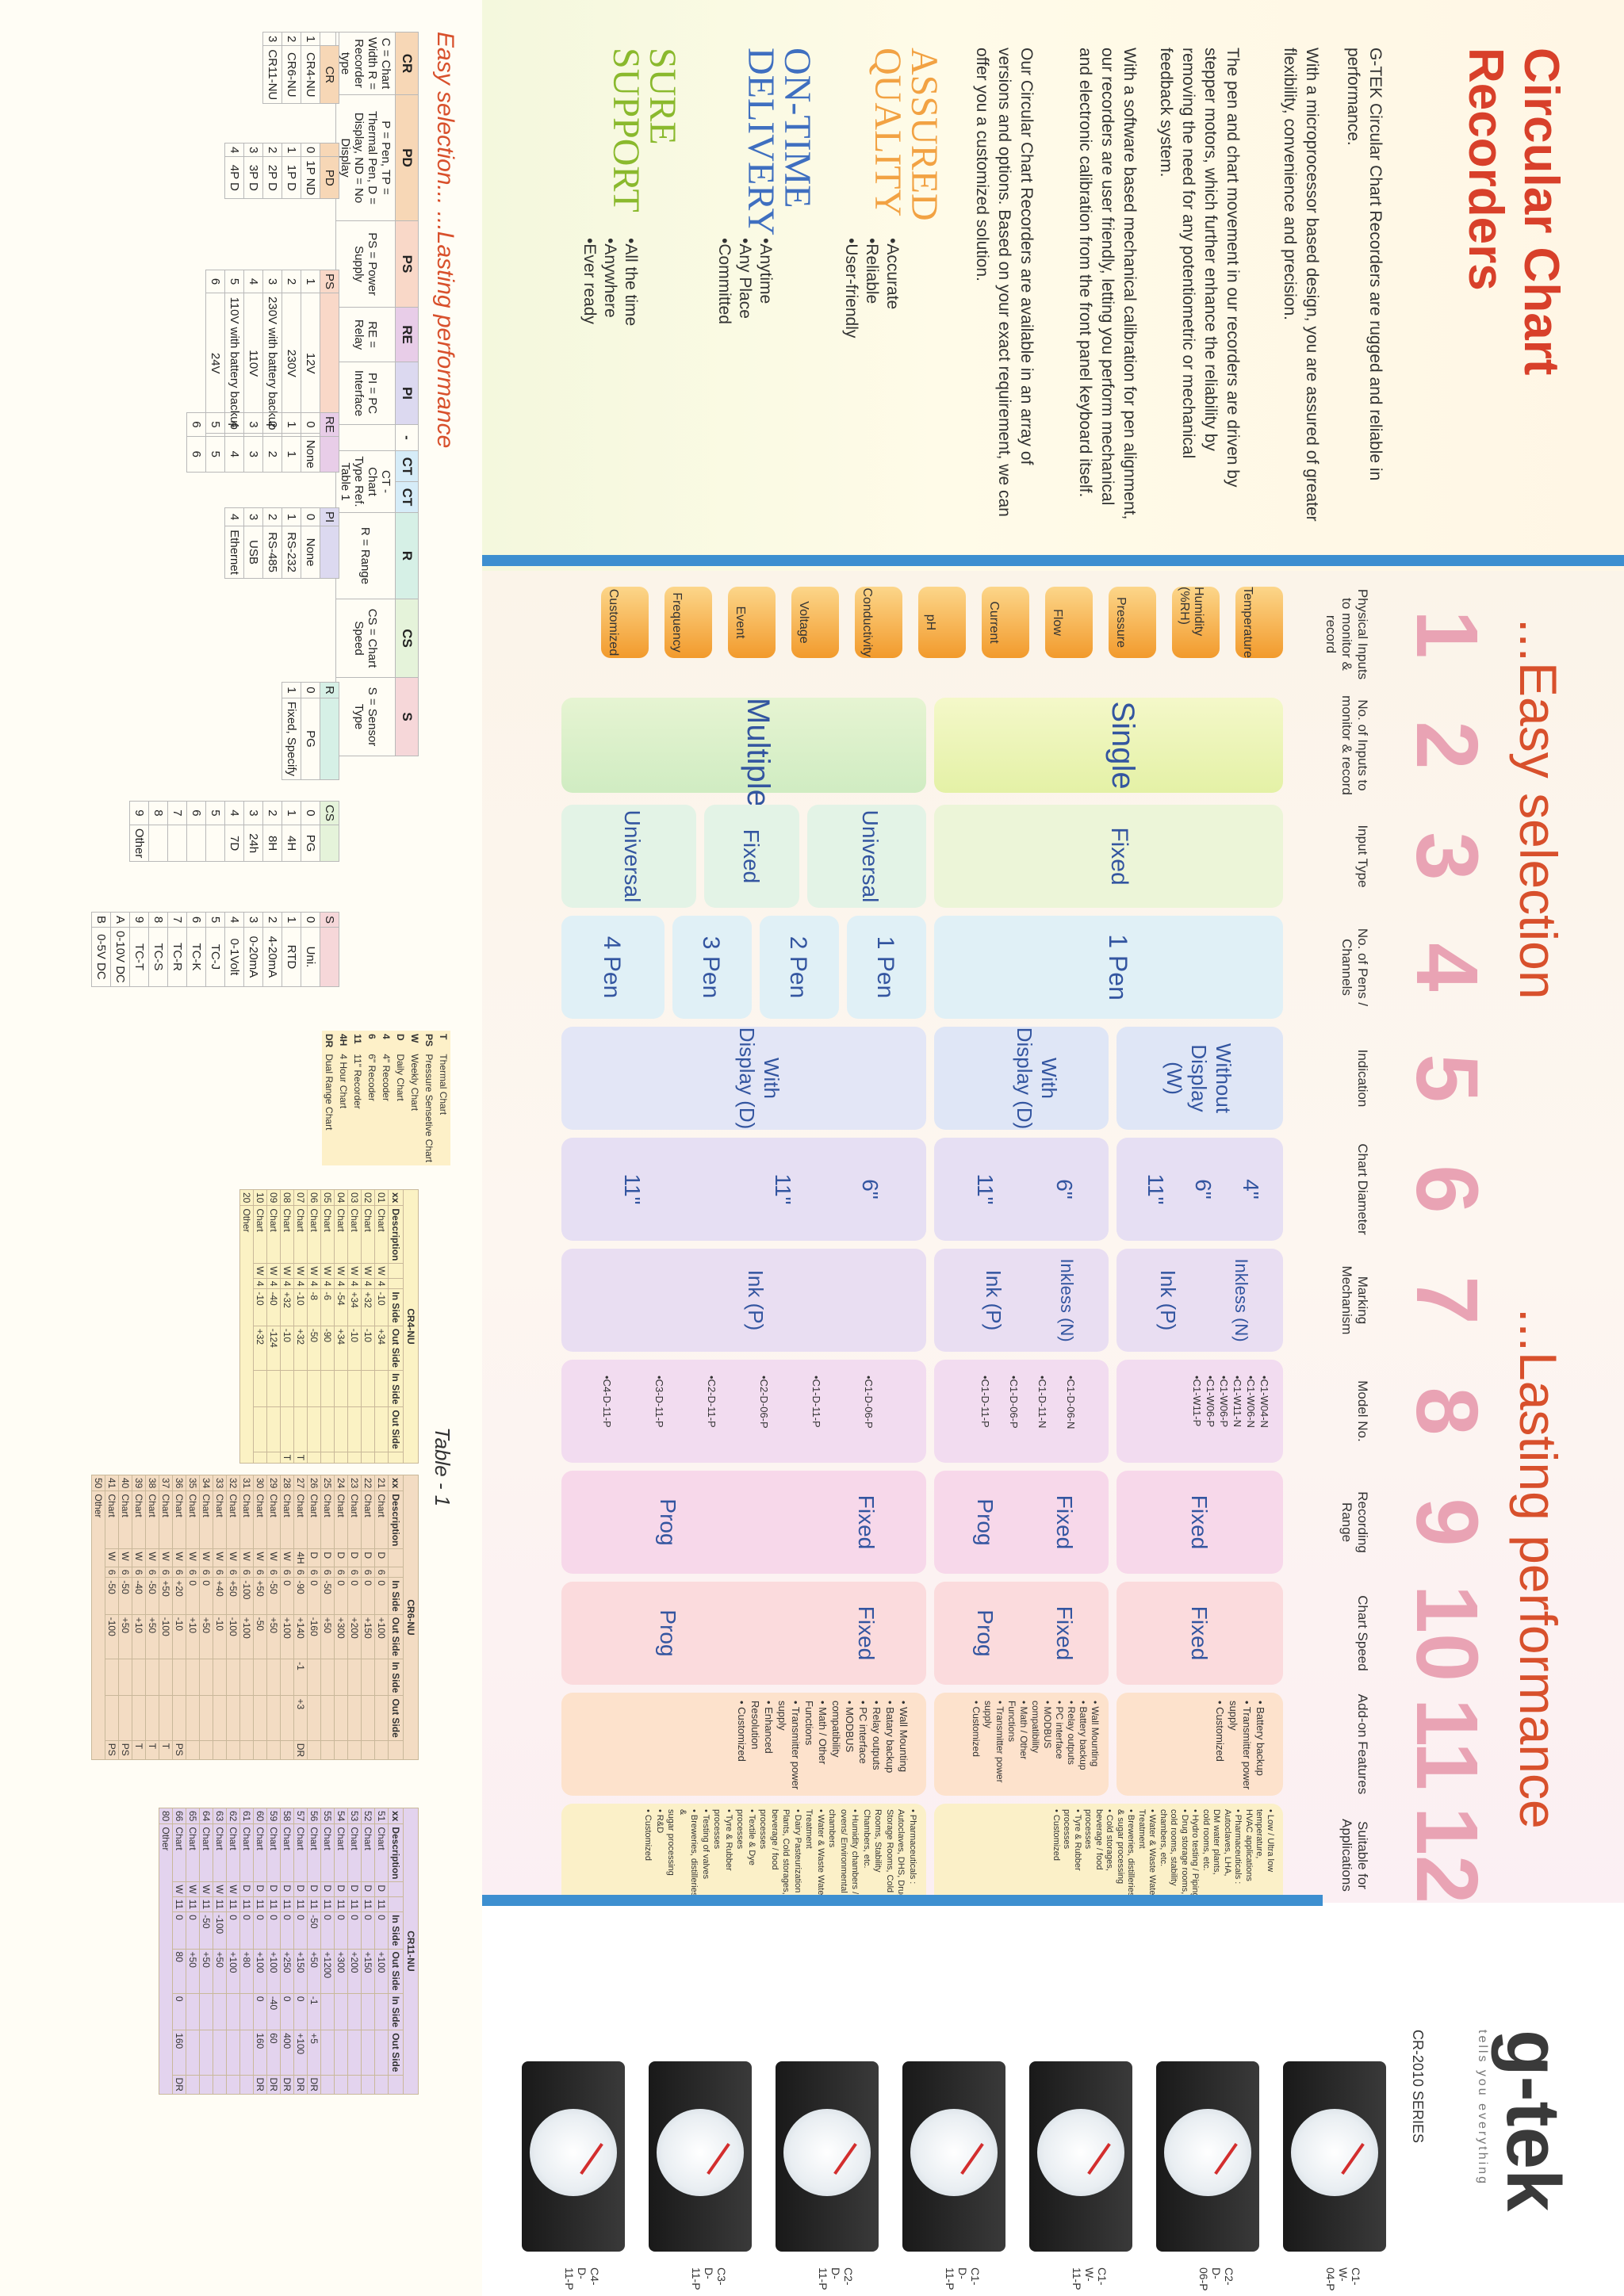 This screenshot has width=1624, height=2296. Describe the element at coordinates (196, 844) in the screenshot. I see `cell` at that location.